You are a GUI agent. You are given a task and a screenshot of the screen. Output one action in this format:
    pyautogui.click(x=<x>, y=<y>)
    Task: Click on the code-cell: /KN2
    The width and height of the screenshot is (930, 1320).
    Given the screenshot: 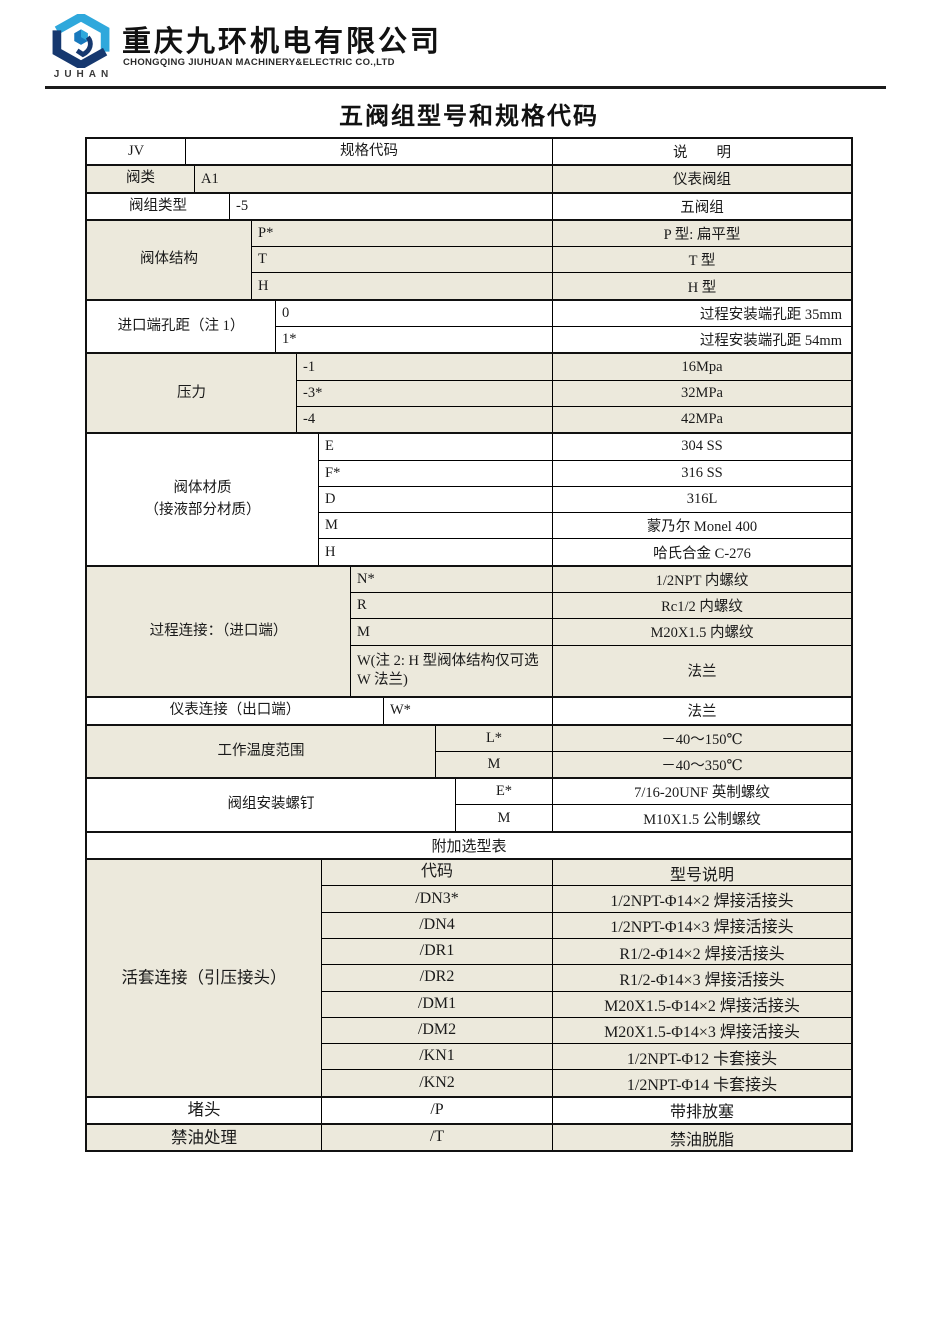 What is the action you would take?
    pyautogui.click(x=437, y=1082)
    